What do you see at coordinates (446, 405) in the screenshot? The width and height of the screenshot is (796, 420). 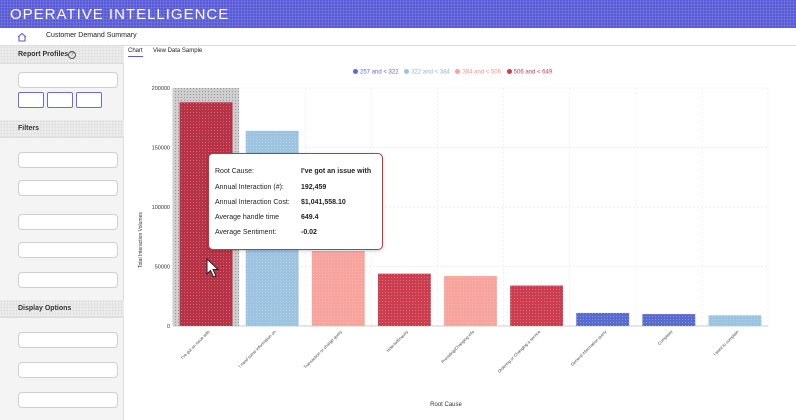 I see `x-axis-title: Root Cause` at bounding box center [446, 405].